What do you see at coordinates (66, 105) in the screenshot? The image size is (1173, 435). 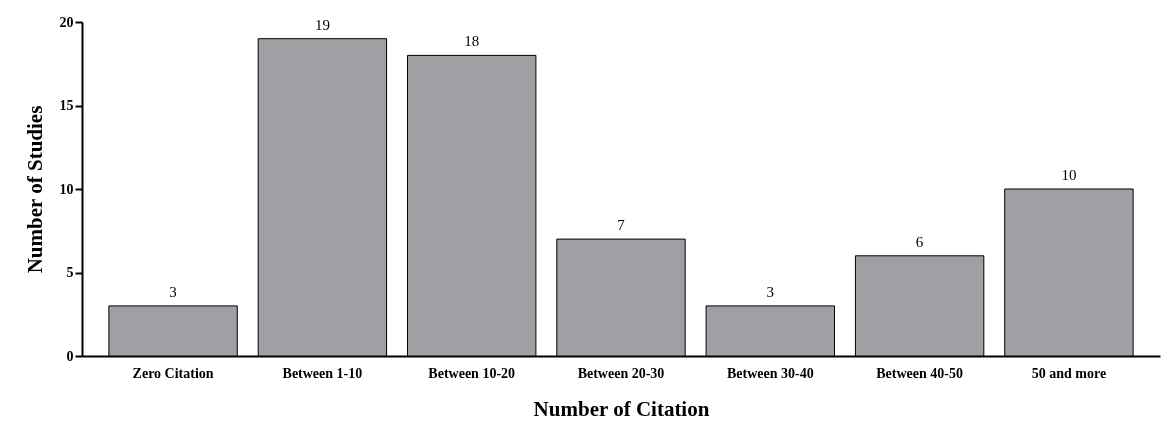 I see `y-tick-label: 15` at bounding box center [66, 105].